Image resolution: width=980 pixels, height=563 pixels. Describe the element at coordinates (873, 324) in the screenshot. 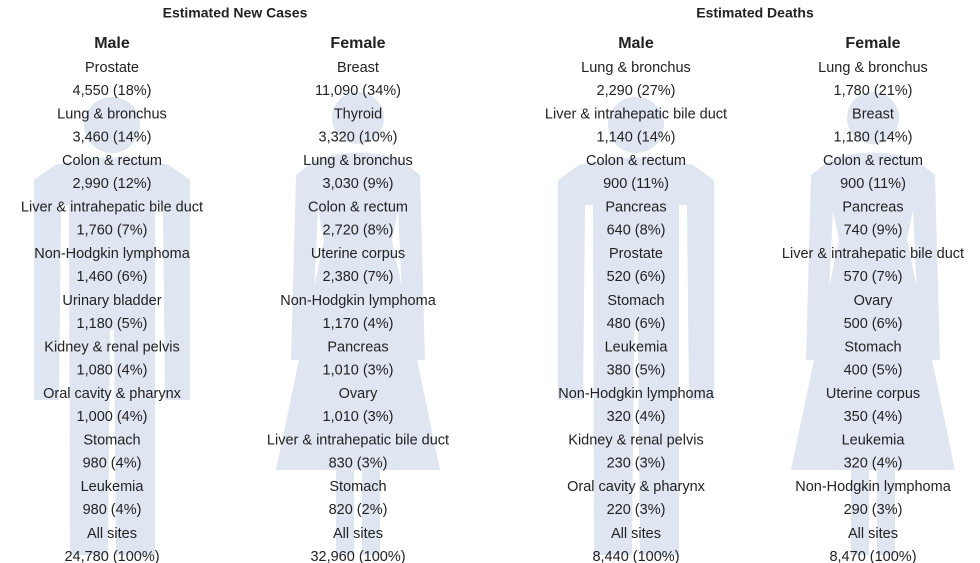

I see `site-stat: 500 (6%)` at that location.